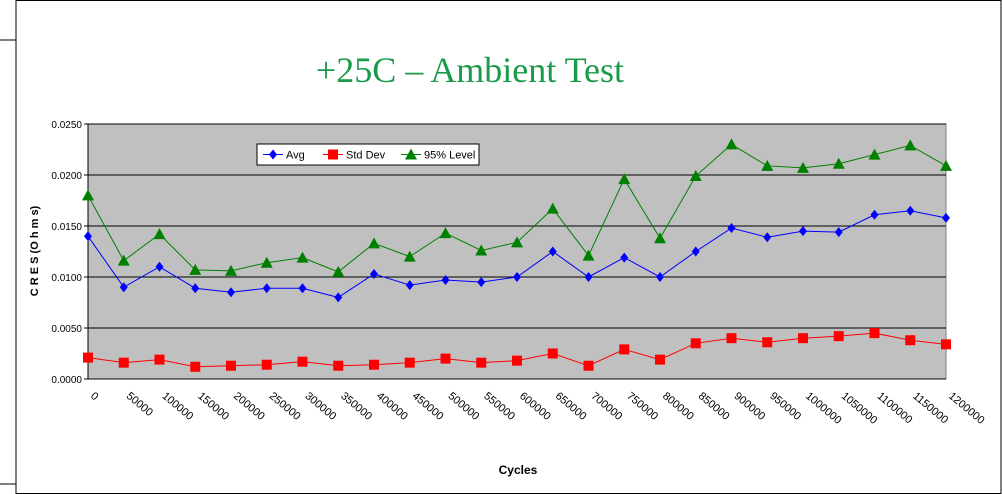 The image size is (1002, 494). I want to click on legend-label: Avg, so click(295, 156).